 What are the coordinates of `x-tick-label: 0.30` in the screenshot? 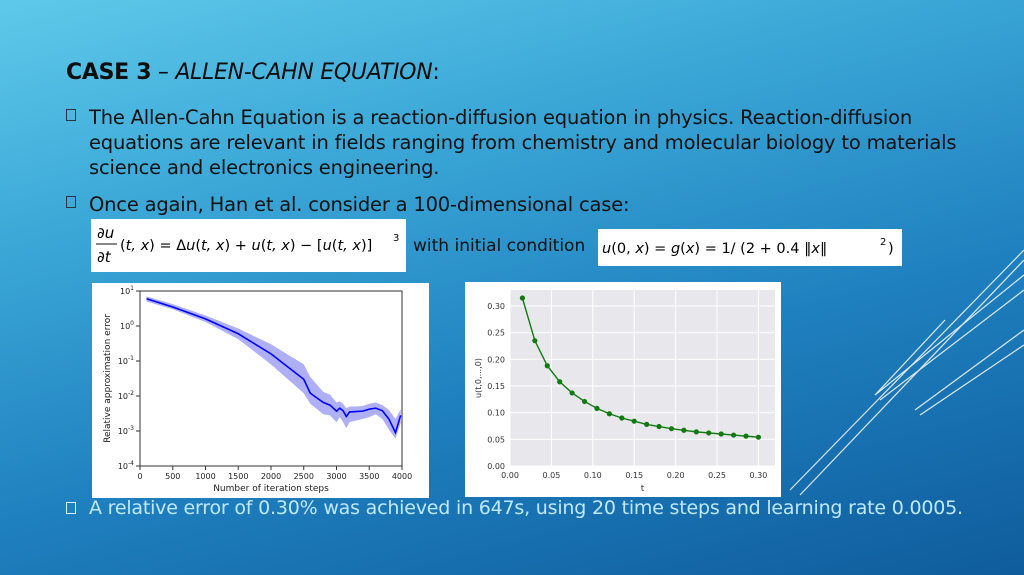 It's located at (759, 475).